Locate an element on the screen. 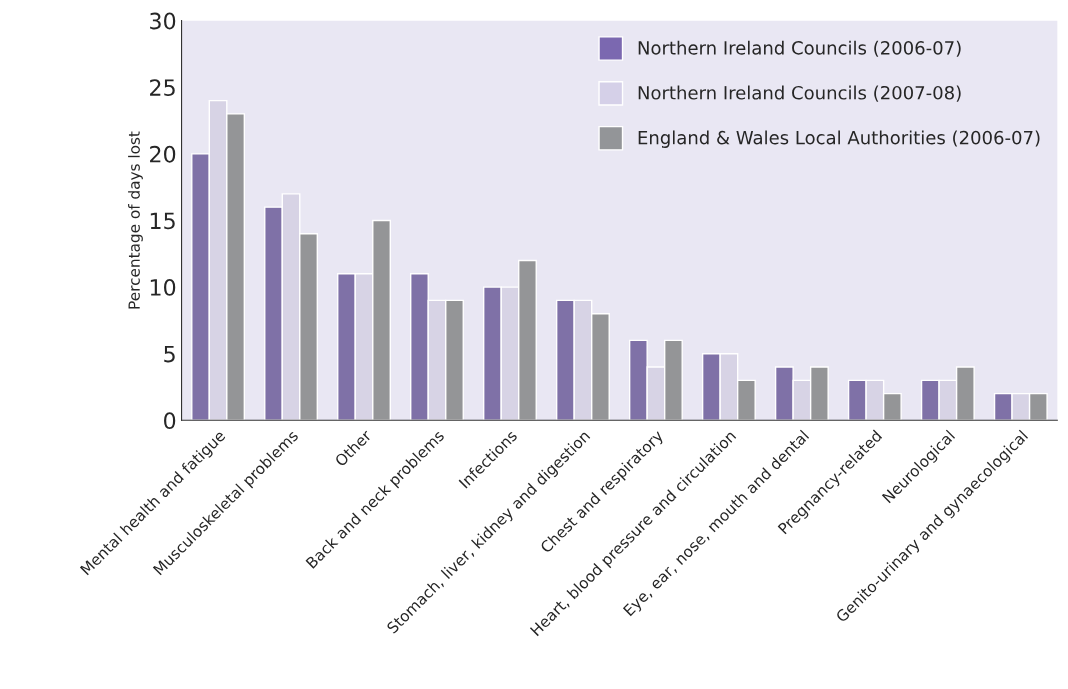 This screenshot has height=689, width=1068. legend-label: Northern Ireland Councils (2006-07) is located at coordinates (799, 48).